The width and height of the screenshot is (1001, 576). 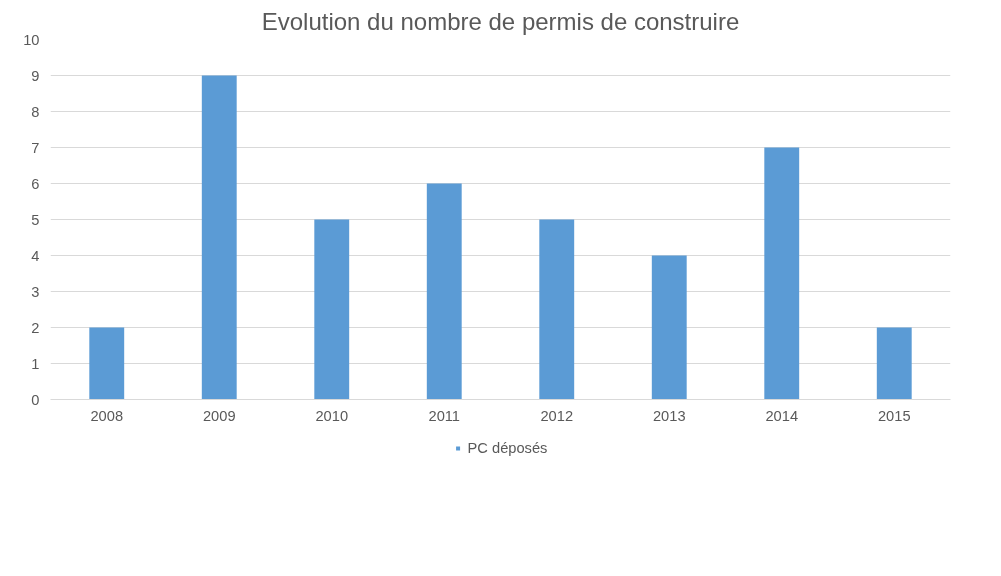 What do you see at coordinates (507, 448) in the screenshot?
I see `legend-label: PC déposés` at bounding box center [507, 448].